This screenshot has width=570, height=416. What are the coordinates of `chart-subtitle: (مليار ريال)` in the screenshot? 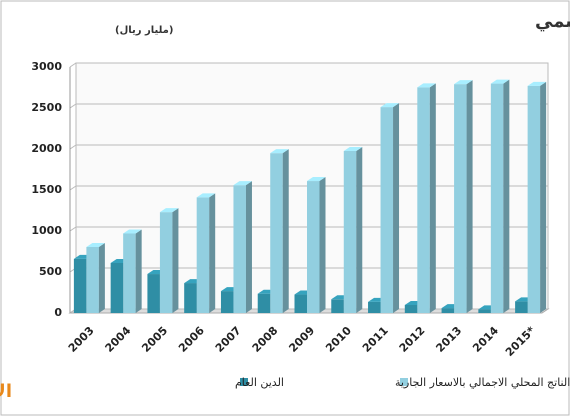 It's located at (144, 30).